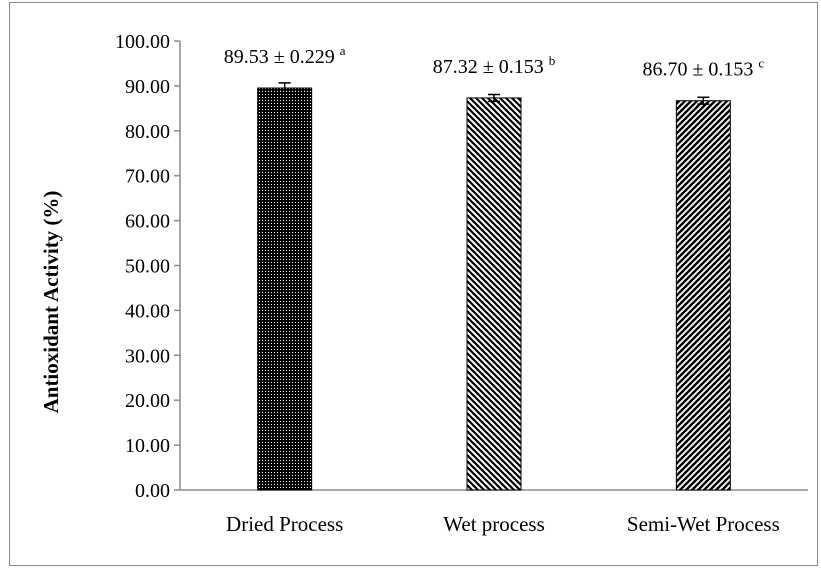 The height and width of the screenshot is (569, 821). What do you see at coordinates (700, 70) in the screenshot?
I see `data-label-value: 86.70 ± 0.153` at bounding box center [700, 70].